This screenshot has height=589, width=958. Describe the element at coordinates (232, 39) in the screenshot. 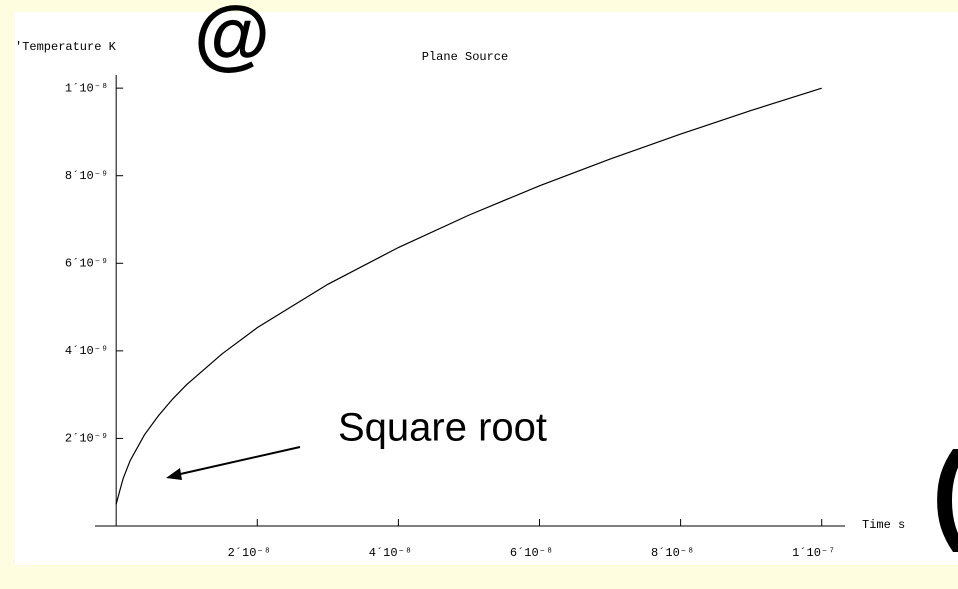

I see `glyph: @` at that location.